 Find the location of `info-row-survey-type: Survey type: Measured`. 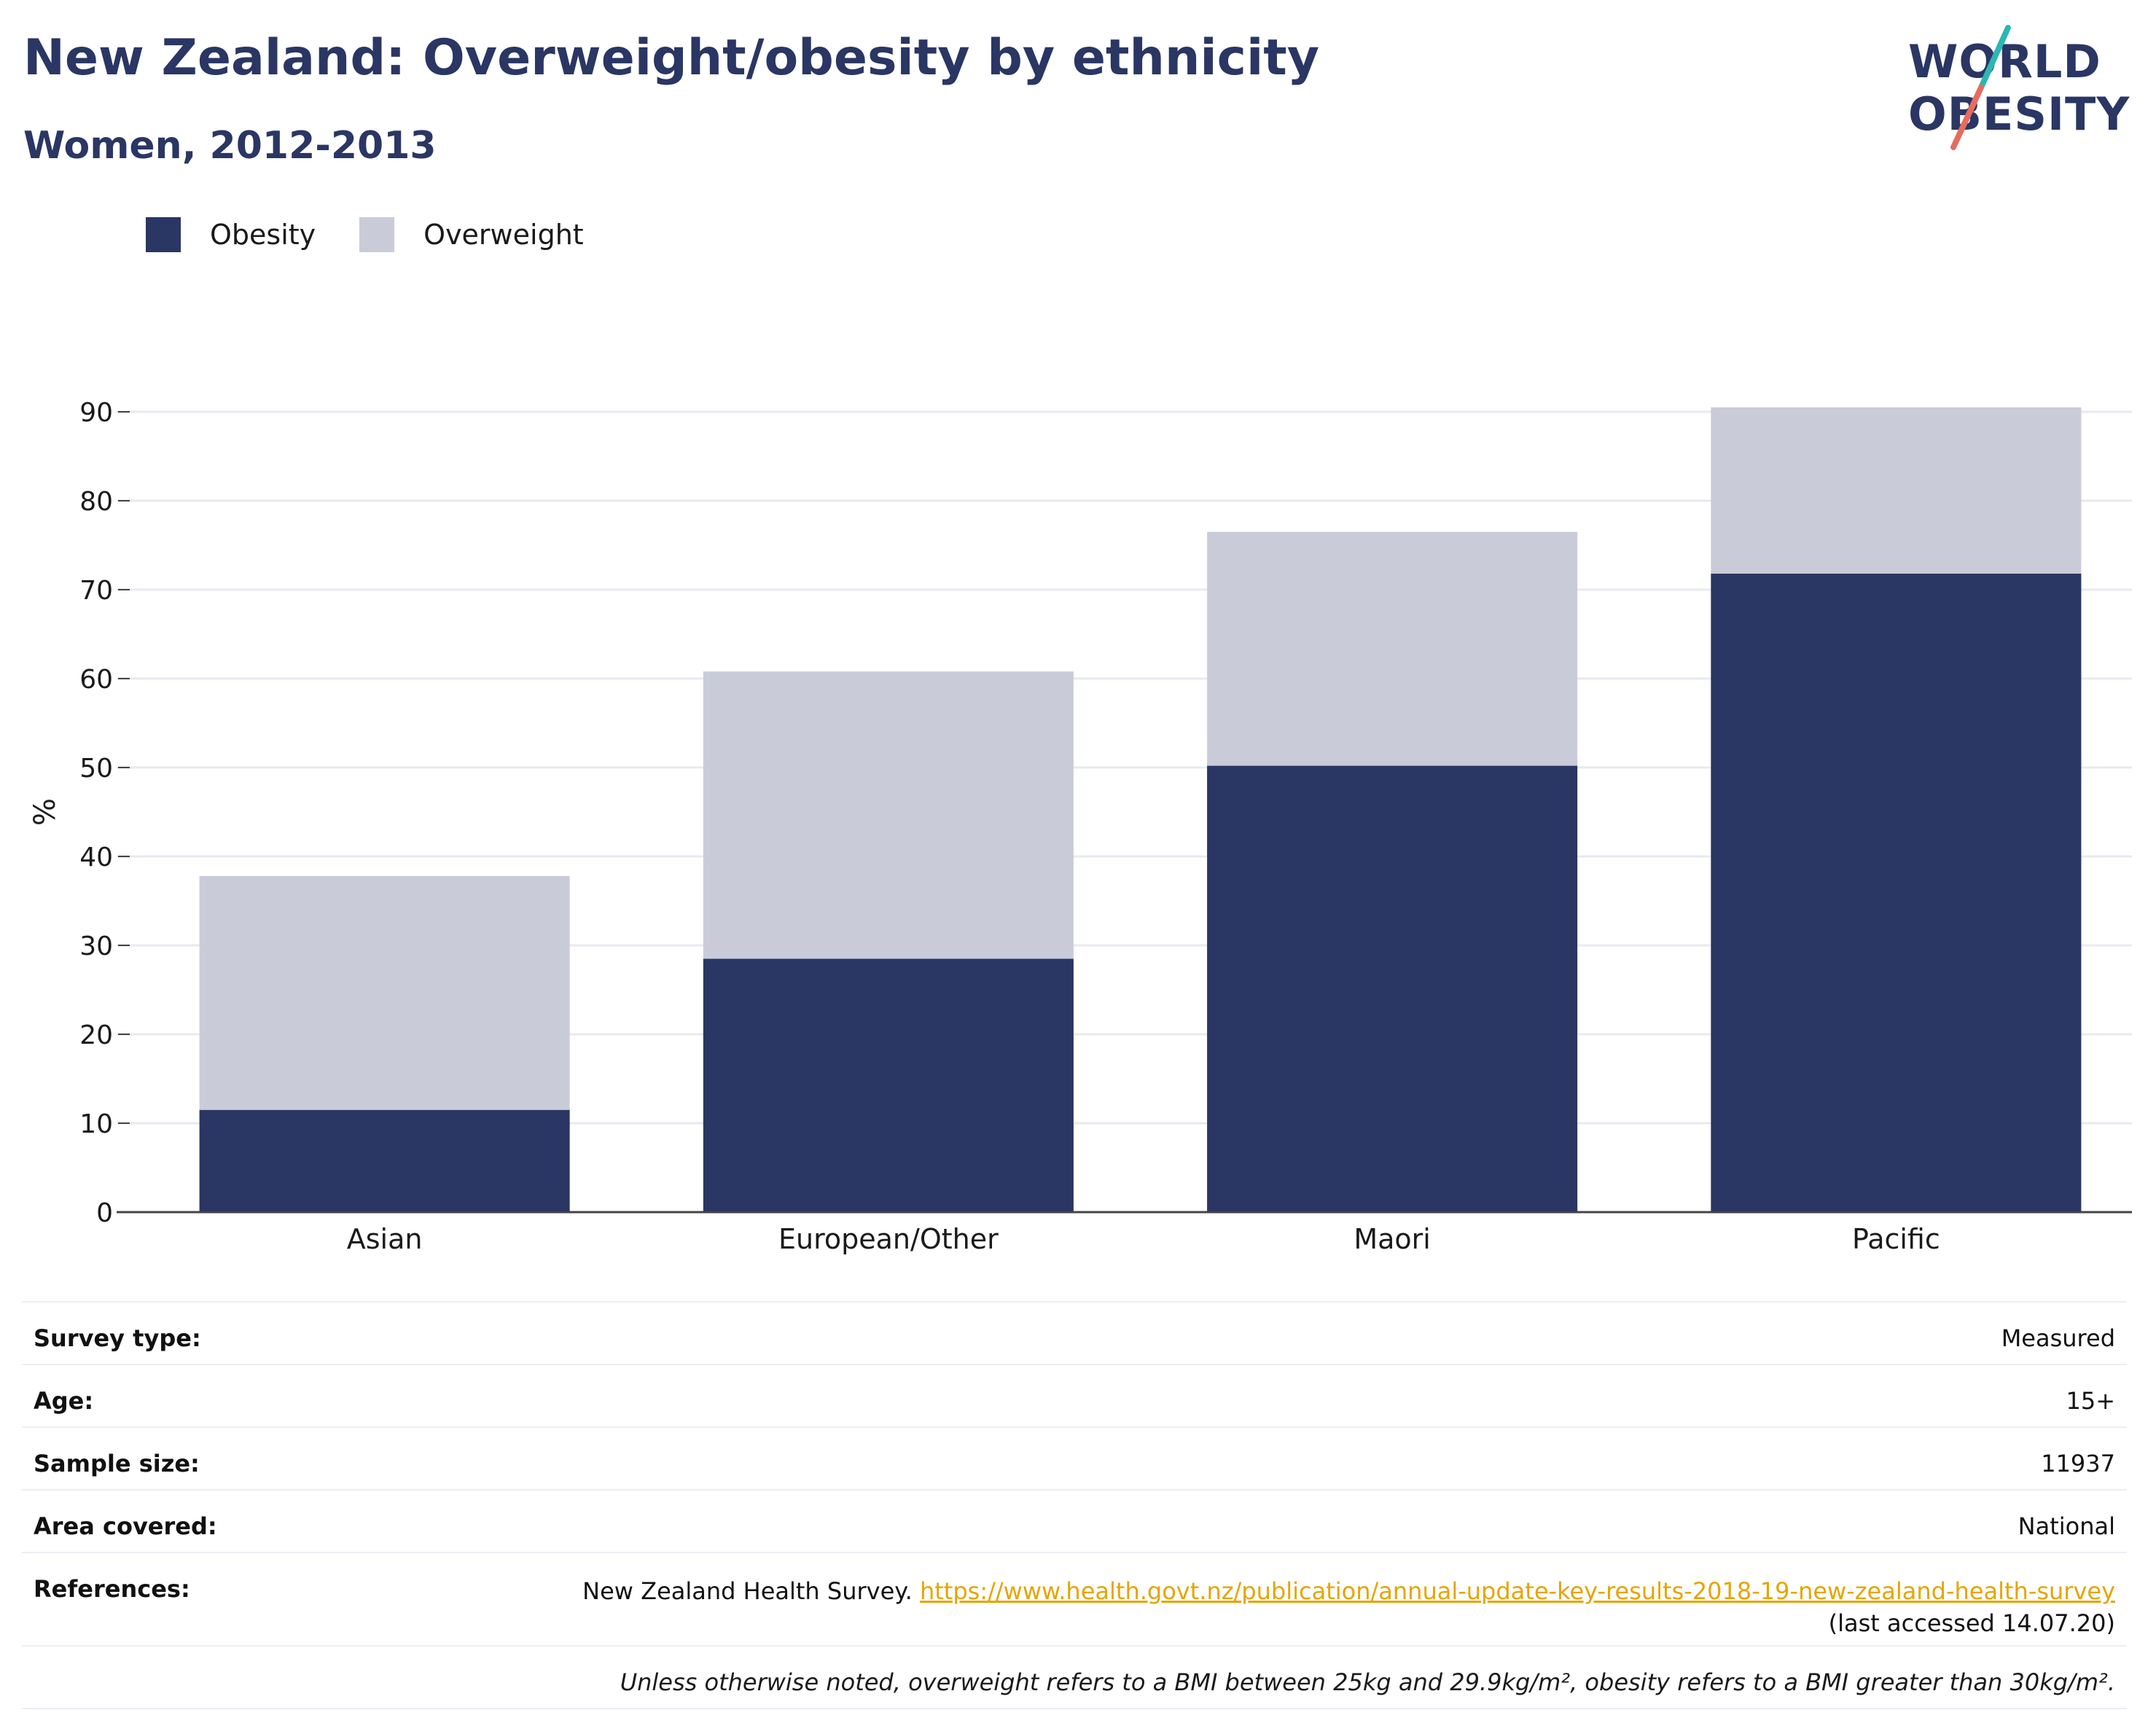

info-row-survey-type: Survey type: Measured is located at coordinates (1075, 1332).